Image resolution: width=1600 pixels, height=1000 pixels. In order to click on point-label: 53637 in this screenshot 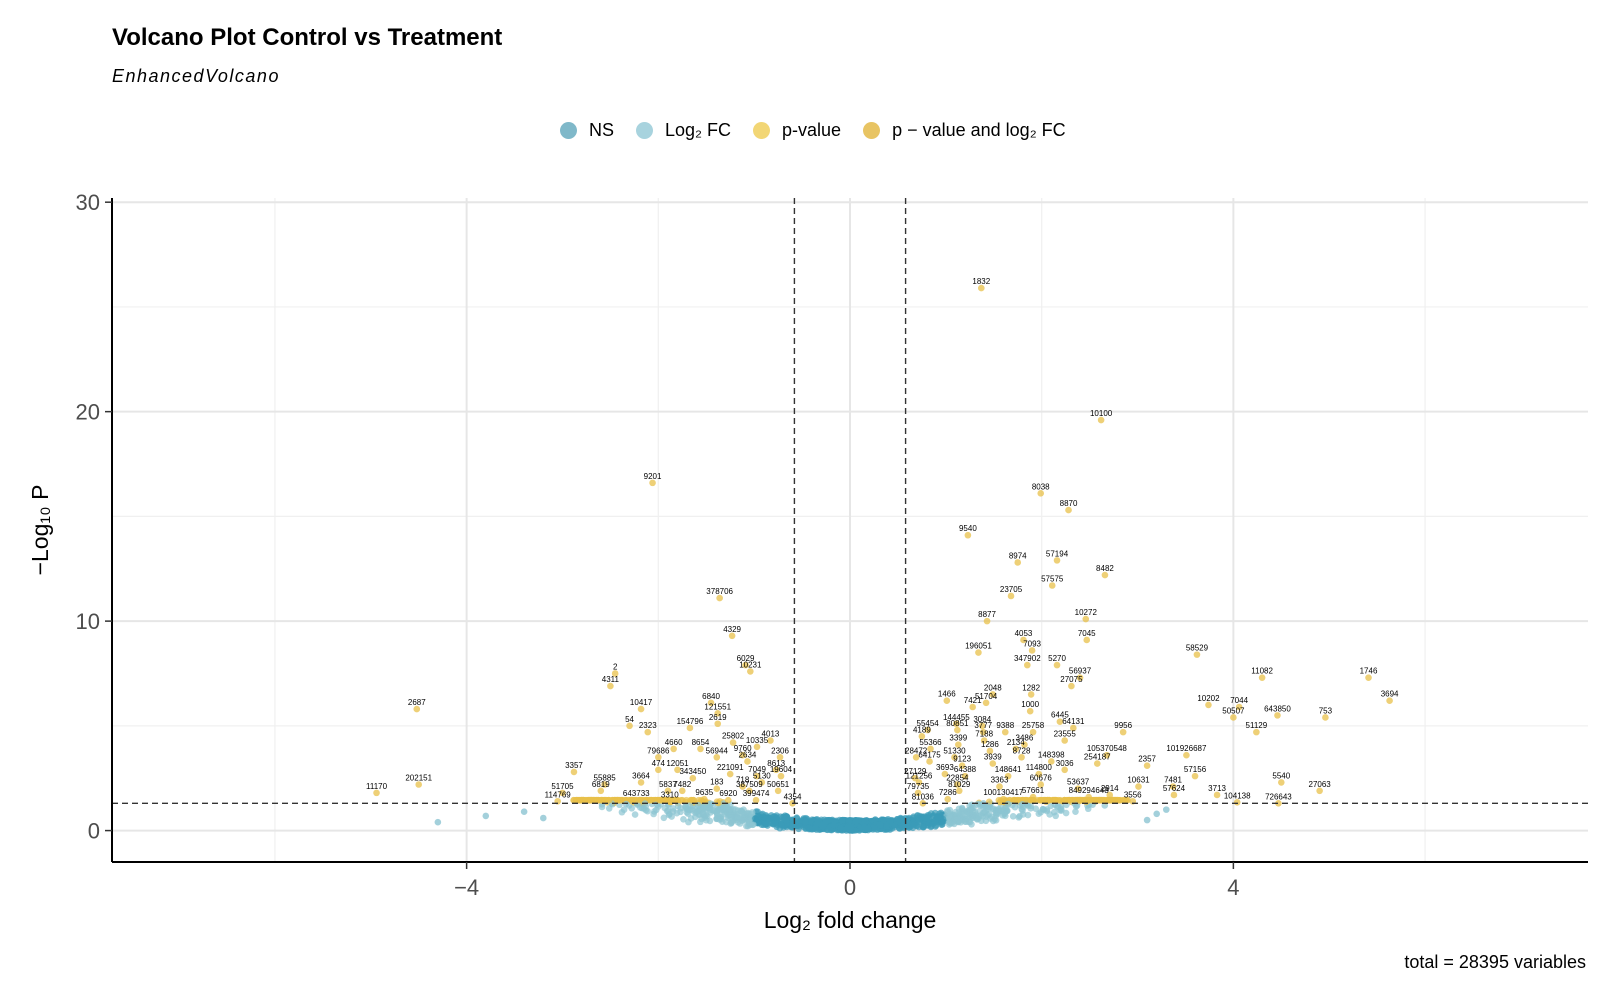, I will do `click(1078, 782)`.